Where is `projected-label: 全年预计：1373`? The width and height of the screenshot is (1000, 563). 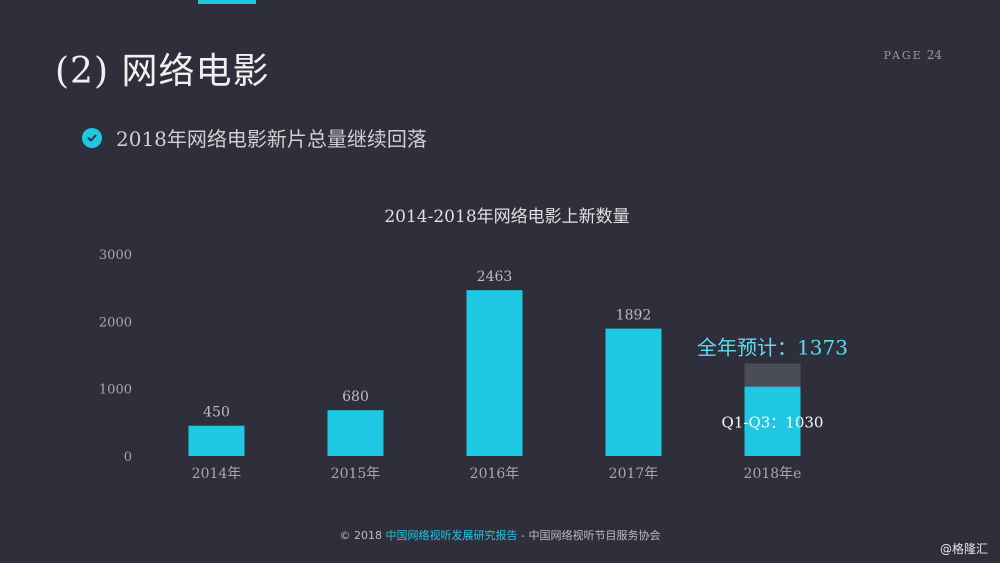 projected-label: 全年预计：1373 is located at coordinates (772, 348).